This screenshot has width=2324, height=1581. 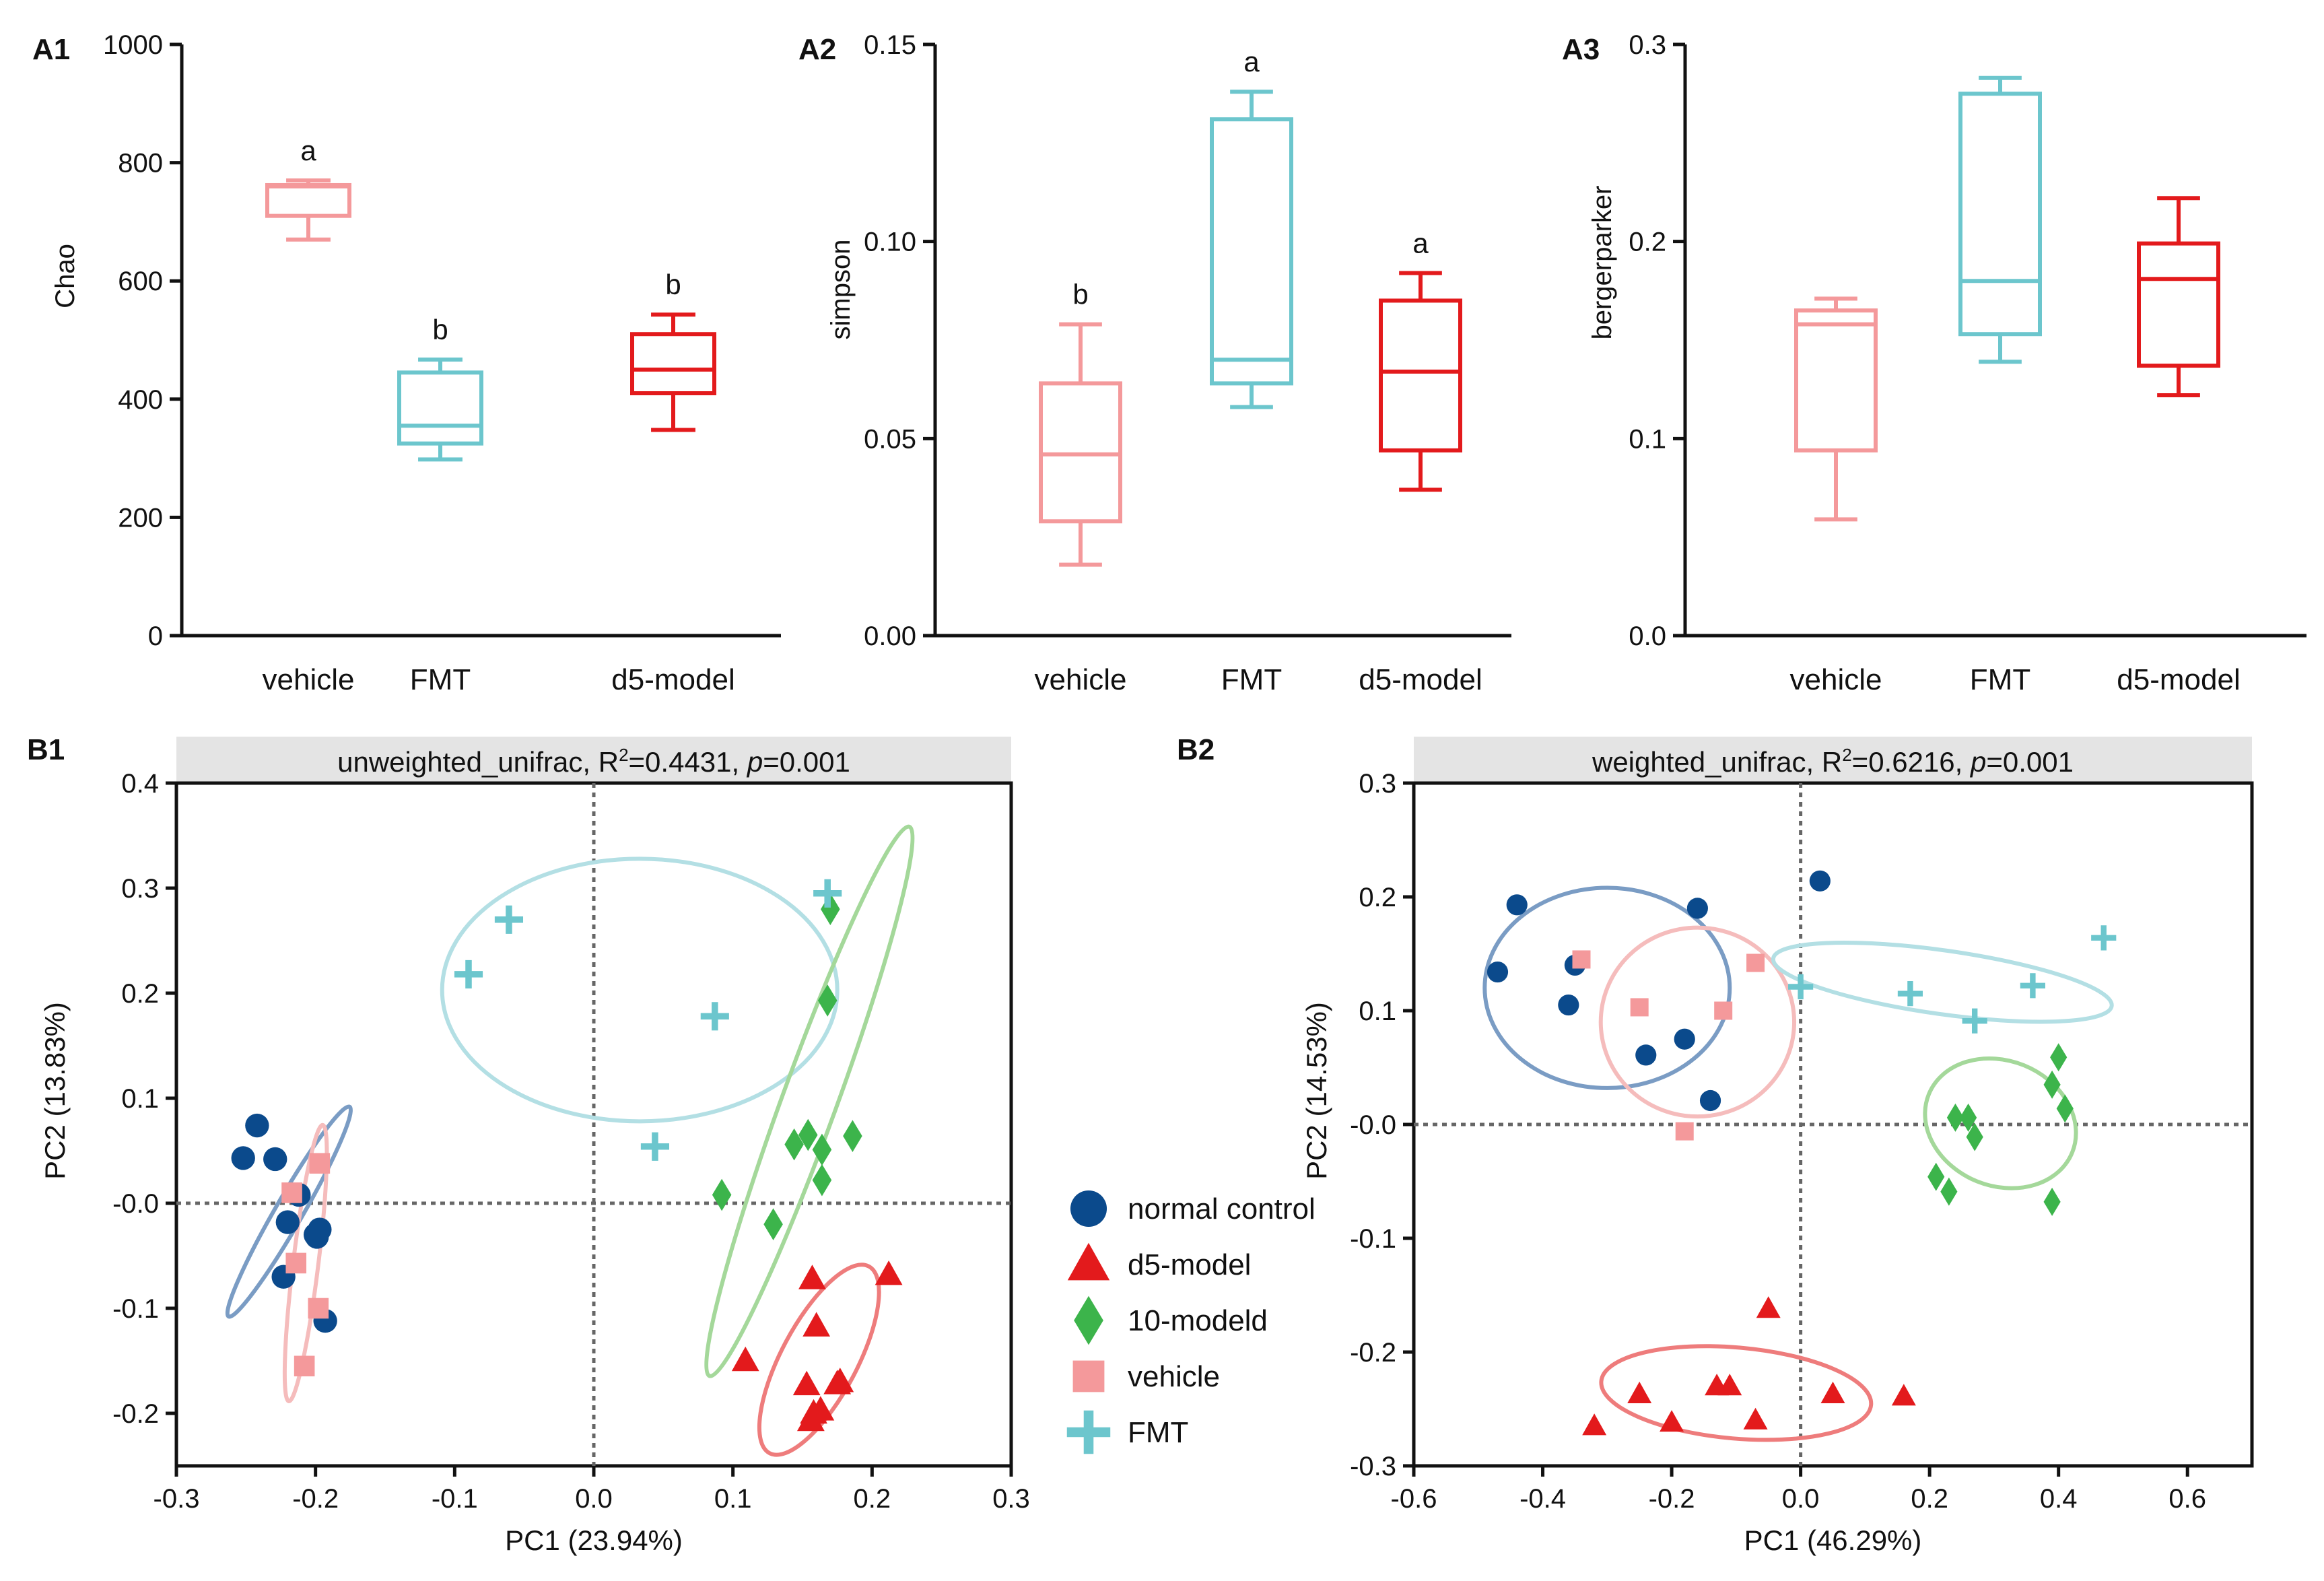 What do you see at coordinates (315, 1499) in the screenshot?
I see `x-tick-label: -0.2` at bounding box center [315, 1499].